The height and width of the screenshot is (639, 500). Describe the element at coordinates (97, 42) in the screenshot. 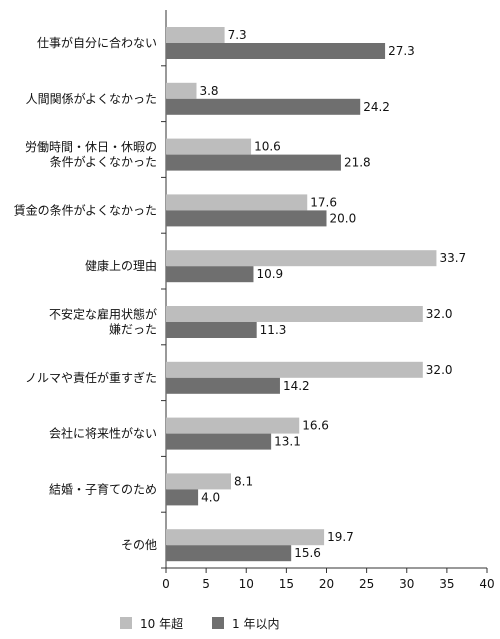

I see `category-label: 仕事が自分に合わない` at that location.